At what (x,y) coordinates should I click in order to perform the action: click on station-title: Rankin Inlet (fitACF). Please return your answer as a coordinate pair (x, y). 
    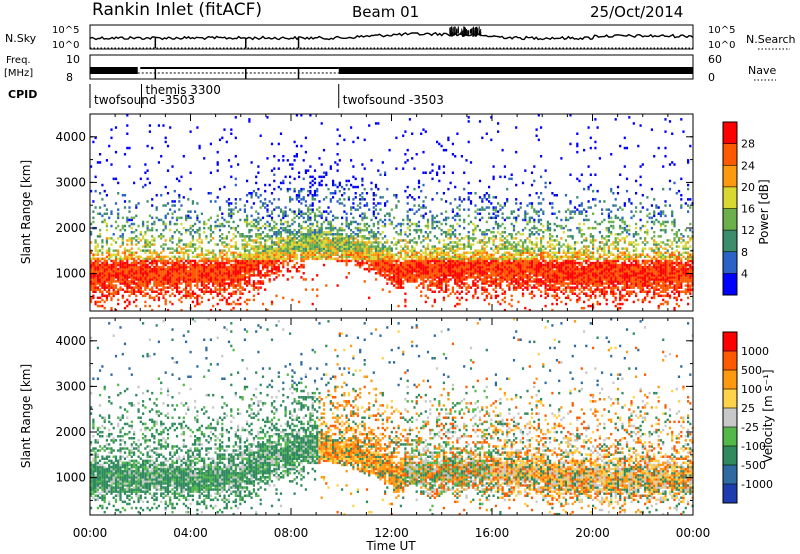
    Looking at the image, I should click on (177, 10).